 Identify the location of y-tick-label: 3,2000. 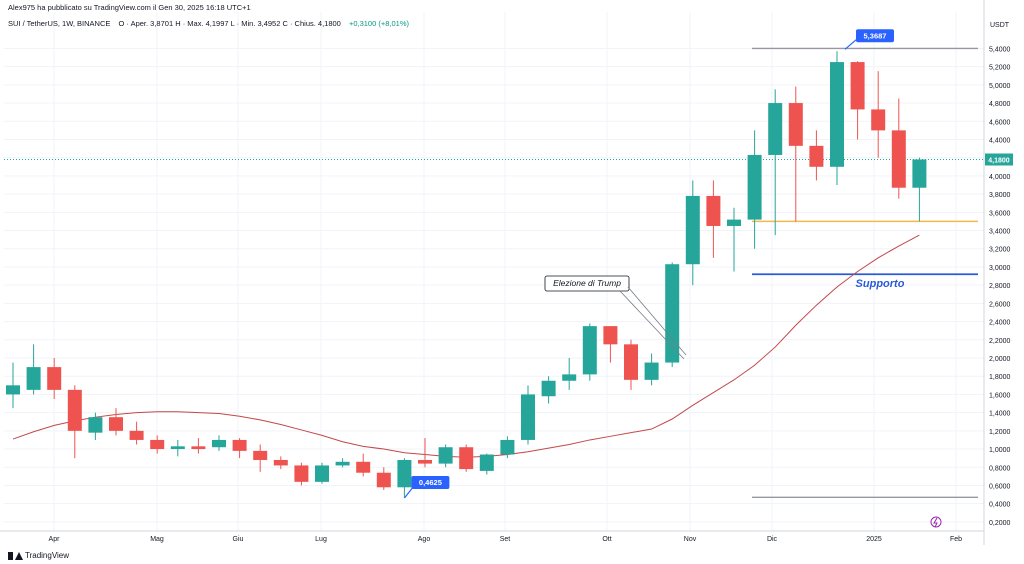
(1000, 250).